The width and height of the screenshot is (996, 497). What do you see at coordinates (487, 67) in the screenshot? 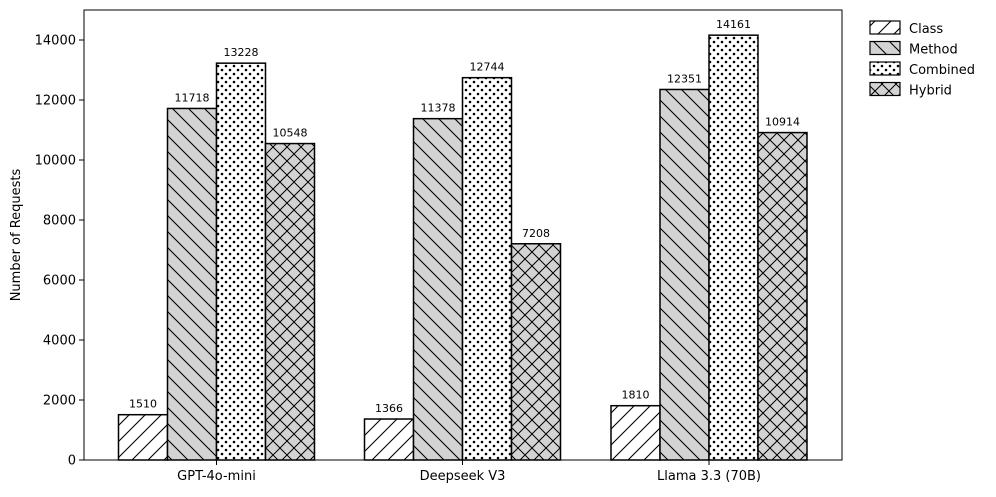
I see `bar-value-label: 12744` at bounding box center [487, 67].